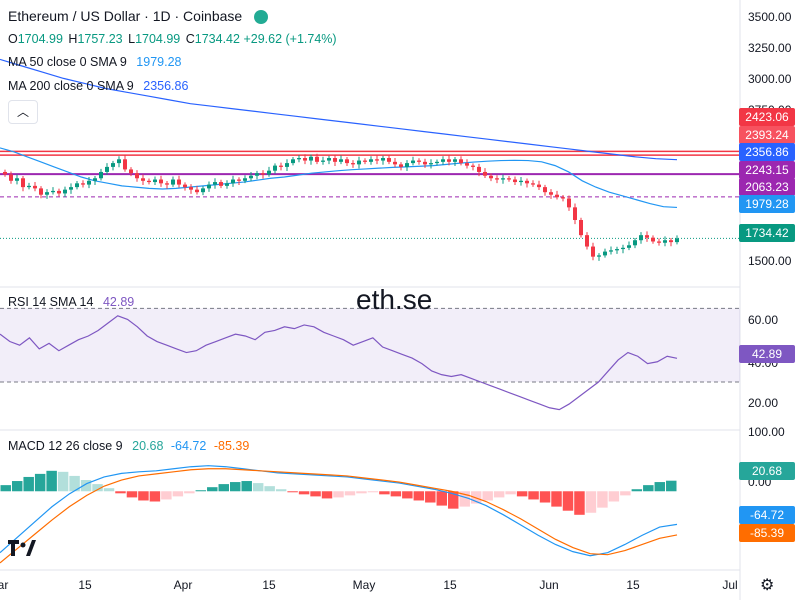 The image size is (800, 600). Describe the element at coordinates (94, 62) in the screenshot. I see `ma50-legend: MA 50 close 0 SMA 9 1979.28` at that location.